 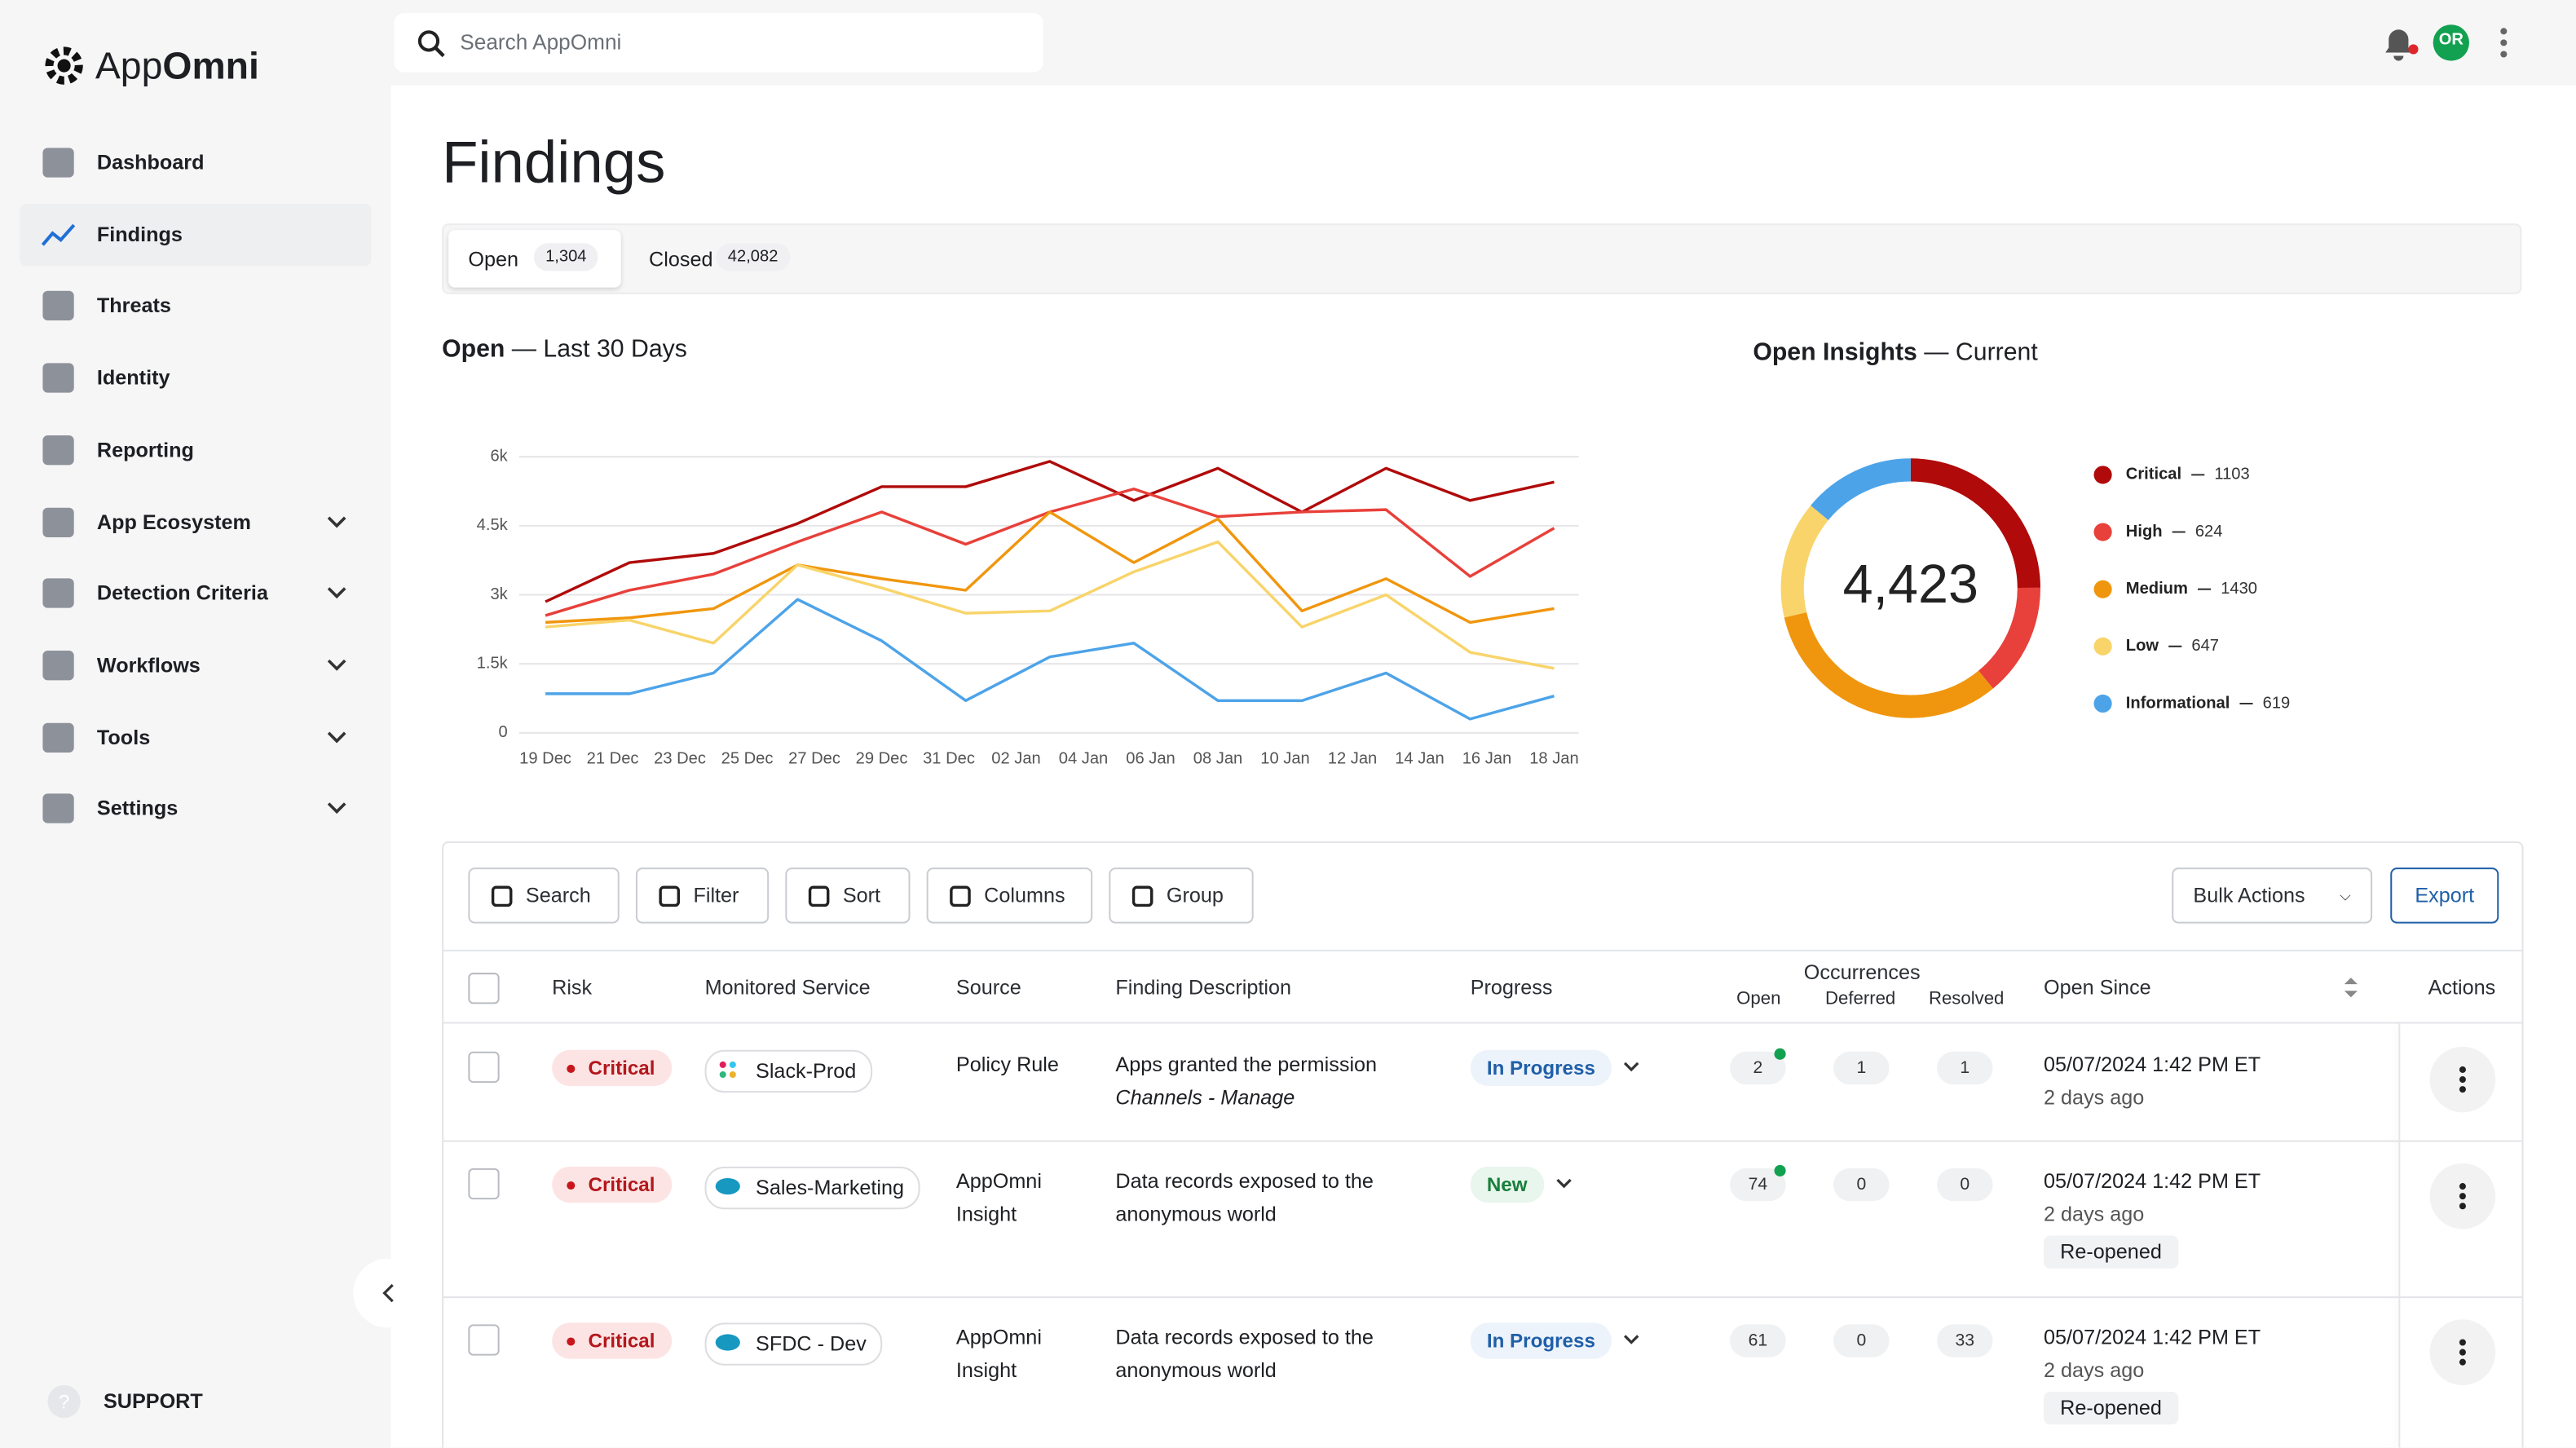 What do you see at coordinates (145, 449) in the screenshot?
I see `nav-item: Reporting` at bounding box center [145, 449].